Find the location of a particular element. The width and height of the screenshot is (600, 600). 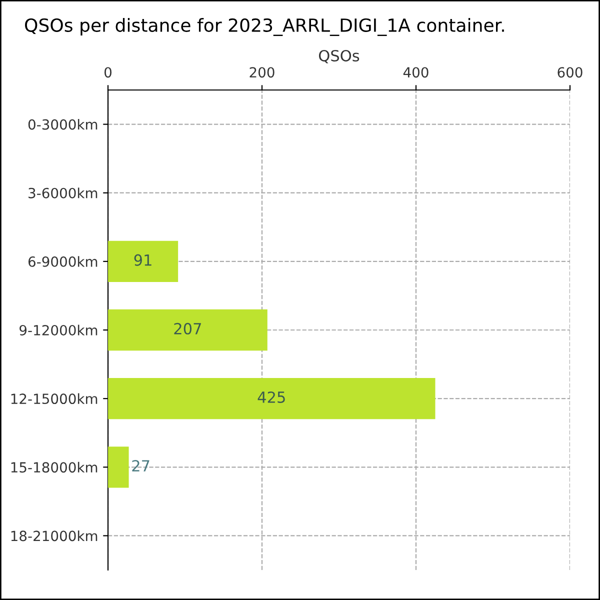

y-tick-label: 9-12000km is located at coordinates (59, 330).